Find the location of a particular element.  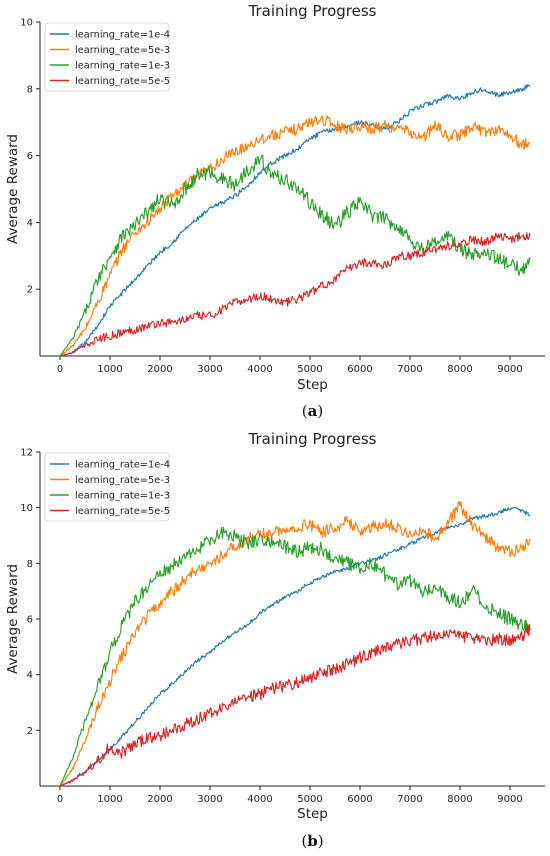

panel-caption-letter: a is located at coordinates (313, 411).